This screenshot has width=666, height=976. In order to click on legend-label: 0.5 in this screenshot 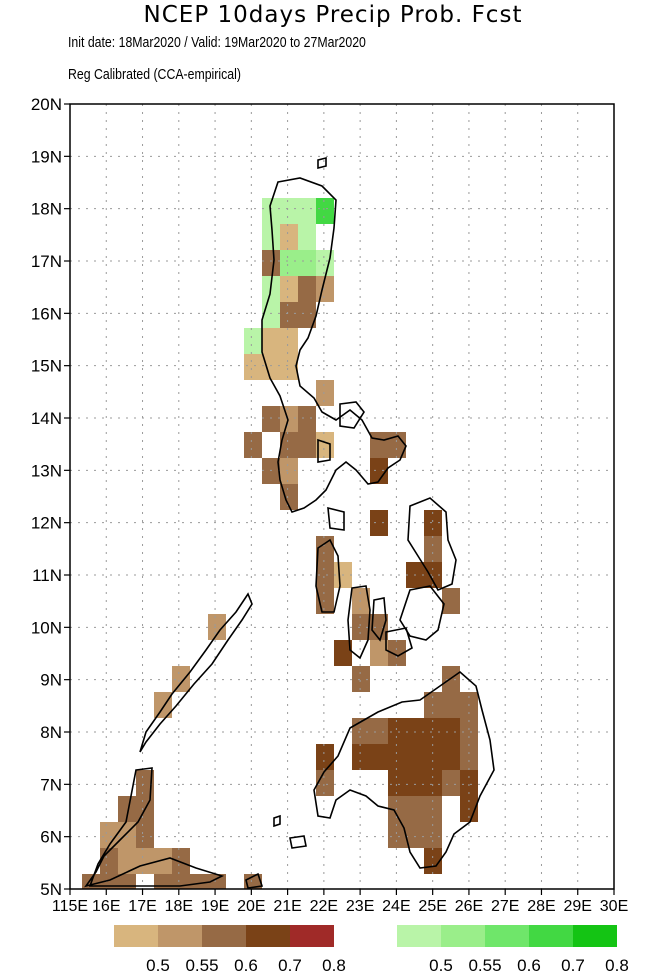, I will do `click(158, 965)`.